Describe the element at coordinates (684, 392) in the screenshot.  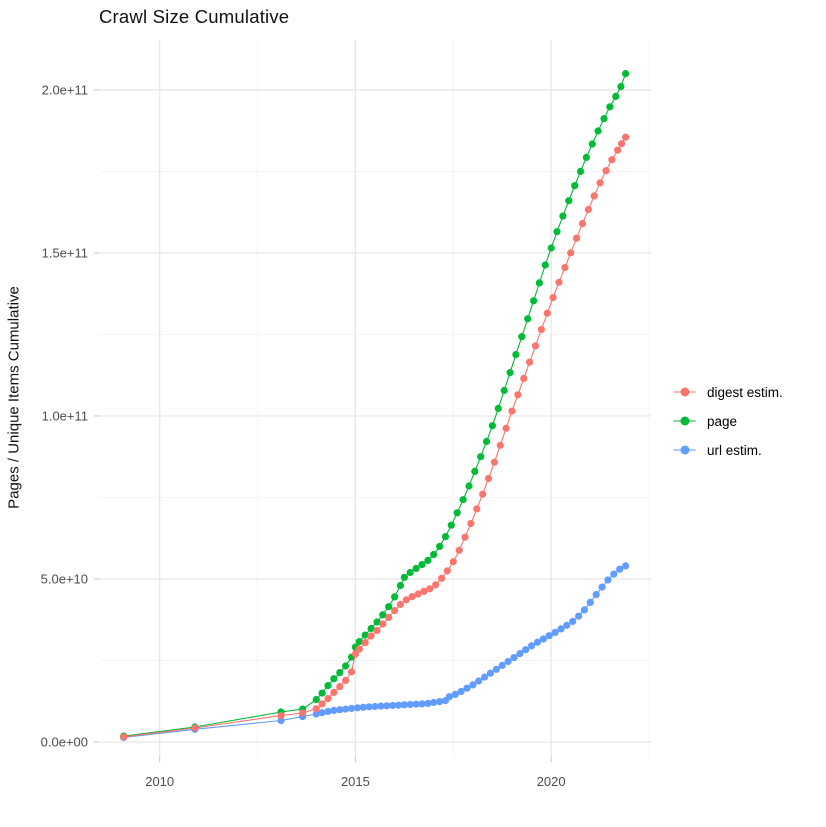
I see `legend-key-dot` at that location.